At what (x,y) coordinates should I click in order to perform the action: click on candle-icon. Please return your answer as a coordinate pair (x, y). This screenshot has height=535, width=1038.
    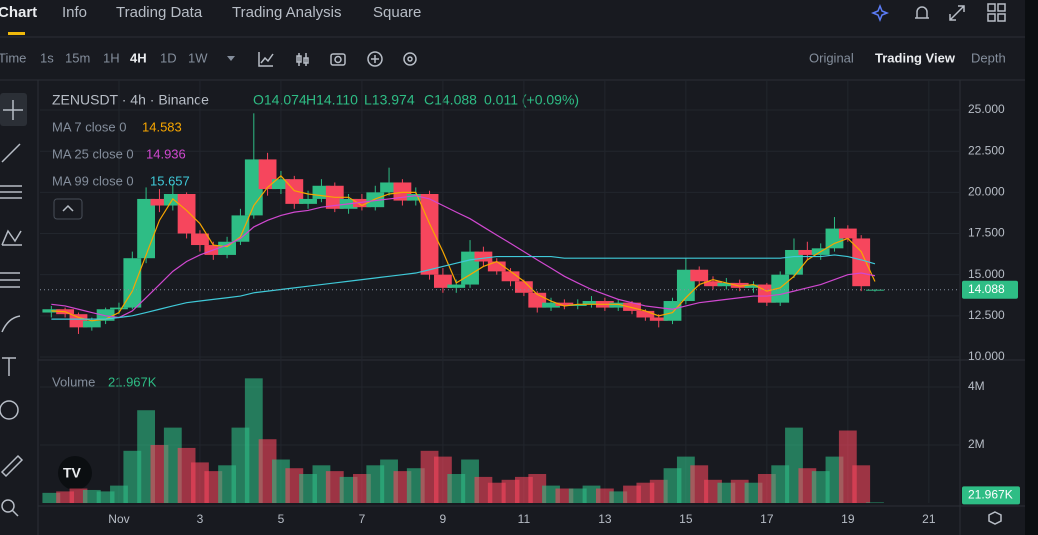
    Looking at the image, I should click on (302, 59).